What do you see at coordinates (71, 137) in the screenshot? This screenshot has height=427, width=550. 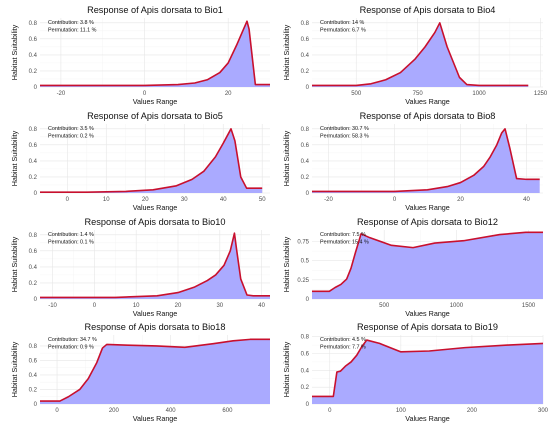 I see `permutation-label: Permutation: 0.2 %` at bounding box center [71, 137].